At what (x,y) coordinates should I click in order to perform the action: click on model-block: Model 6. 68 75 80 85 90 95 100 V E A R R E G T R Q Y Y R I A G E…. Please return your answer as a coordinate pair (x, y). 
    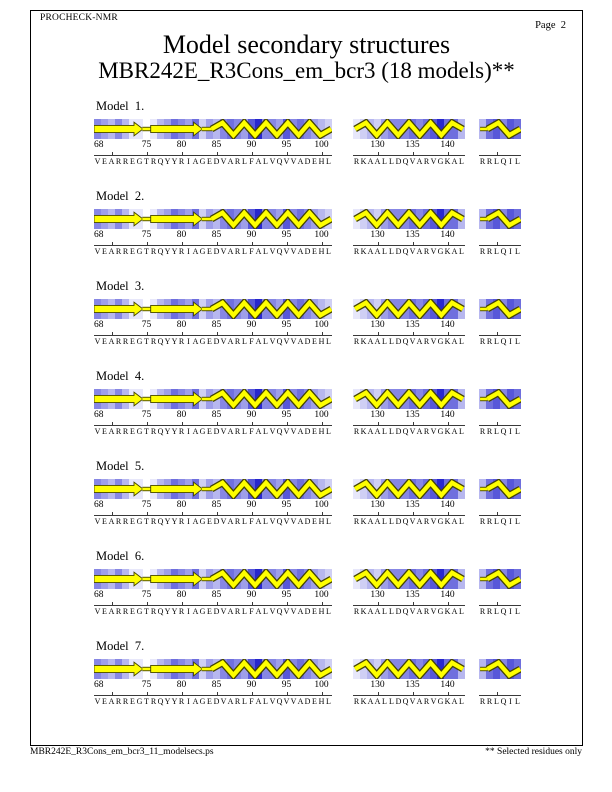
    Looking at the image, I should click on (306, 594).